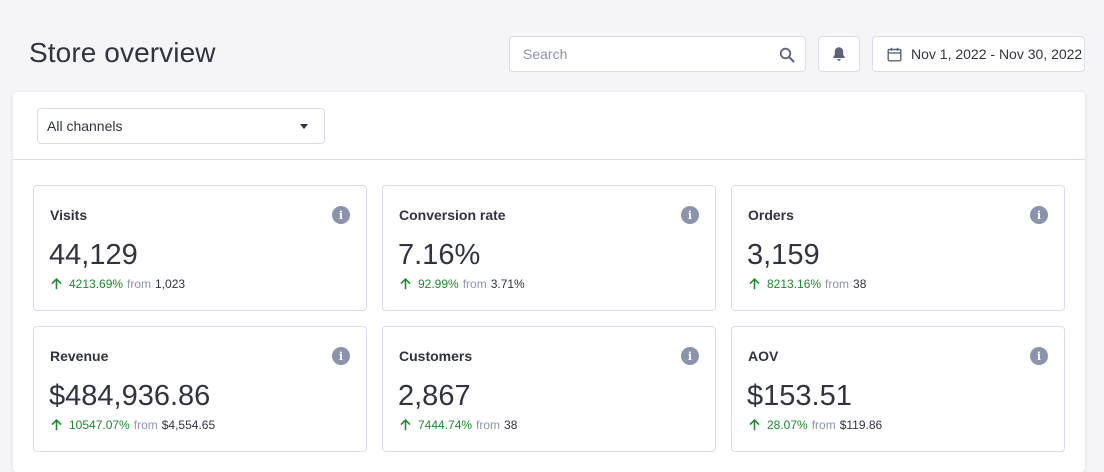  I want to click on metric-value: 3,159, so click(783, 255).